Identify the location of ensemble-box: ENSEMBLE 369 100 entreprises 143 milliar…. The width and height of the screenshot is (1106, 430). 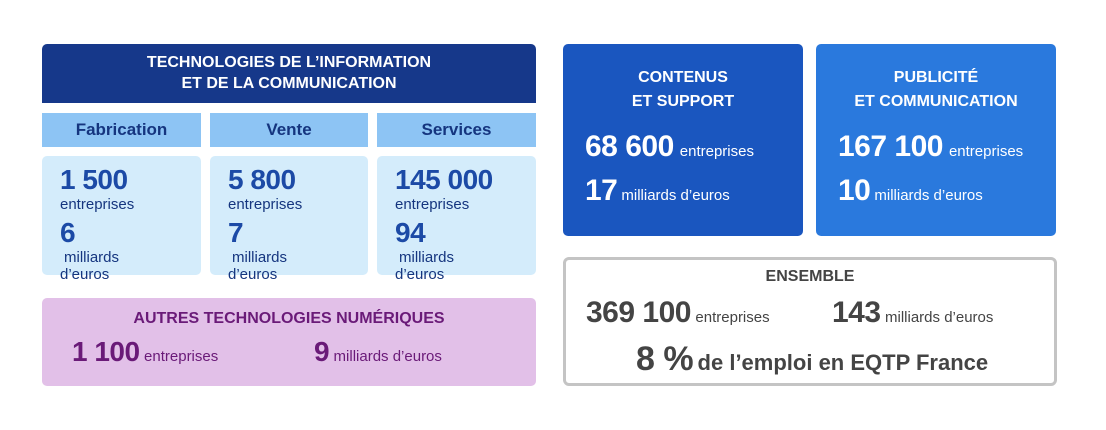
(810, 321).